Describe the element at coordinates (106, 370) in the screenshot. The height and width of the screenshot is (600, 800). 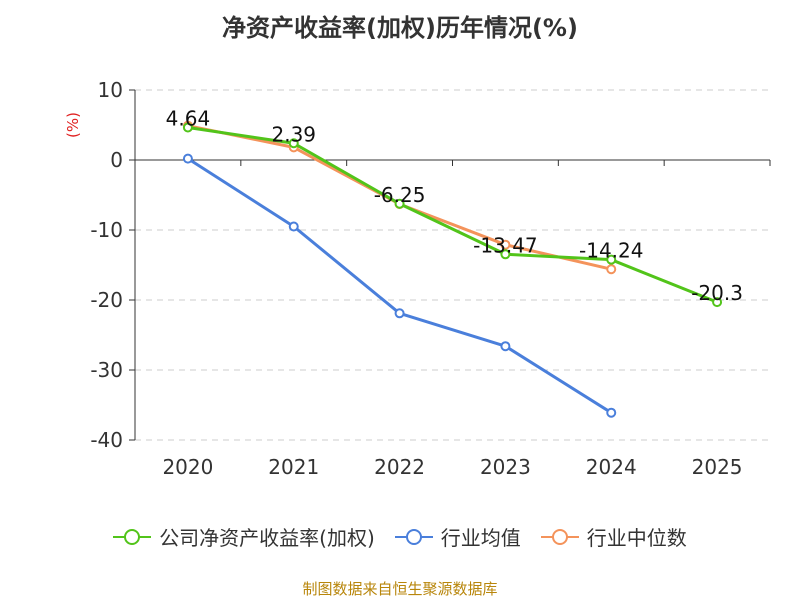
I see `y-tick-label: -30` at that location.